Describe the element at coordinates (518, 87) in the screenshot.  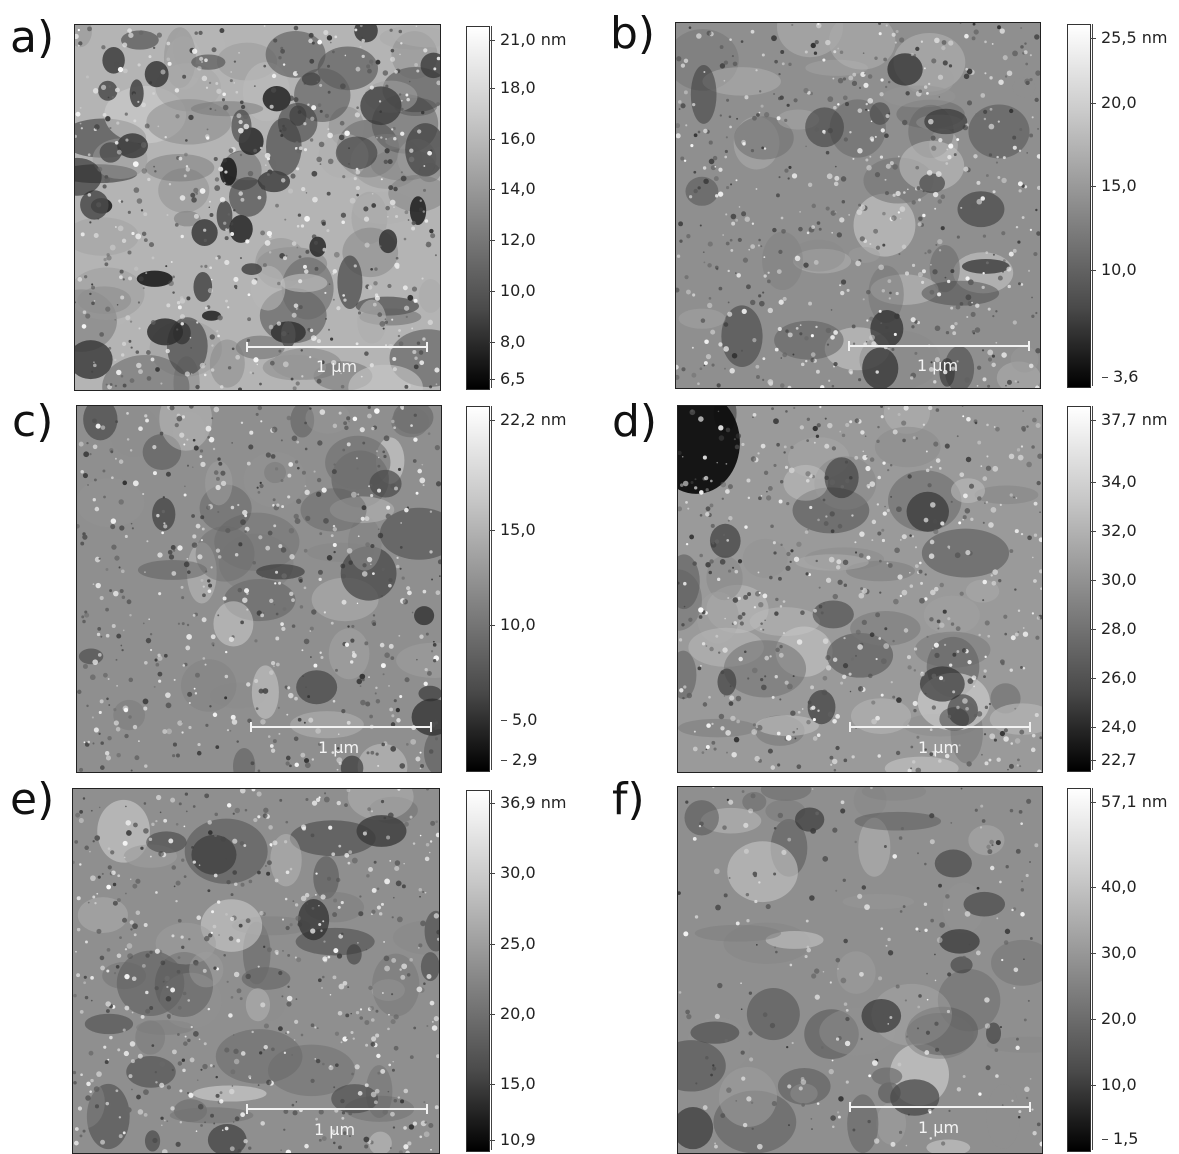
I see `colorbar-a-tick-label: 18,0` at that location.